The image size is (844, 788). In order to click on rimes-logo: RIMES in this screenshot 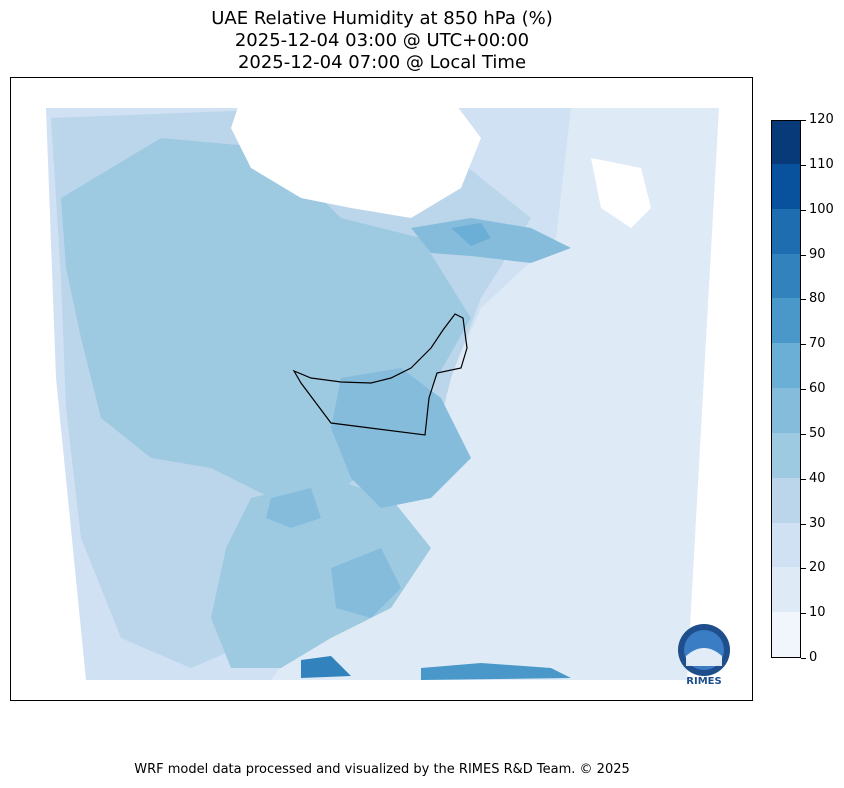, I will do `click(704, 655)`.